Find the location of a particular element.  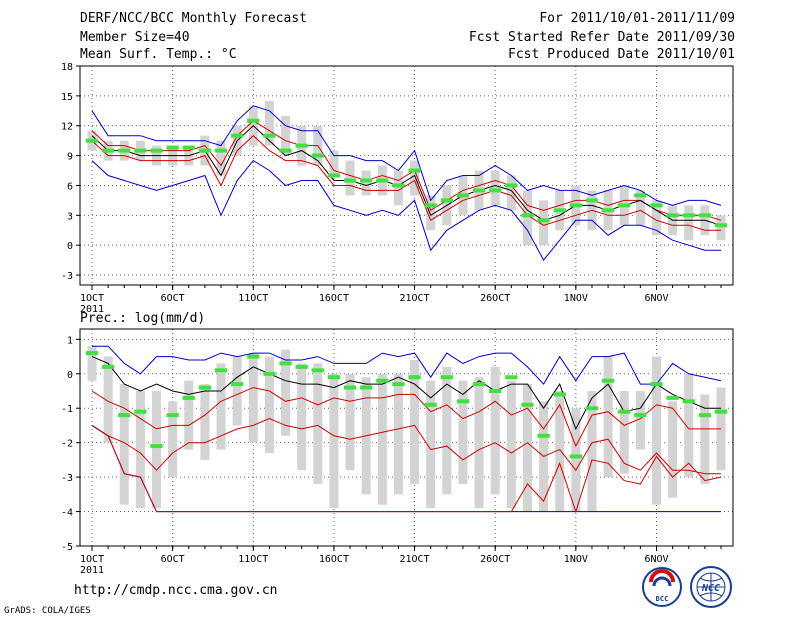

series-mean is located at coordinates (406, 175).